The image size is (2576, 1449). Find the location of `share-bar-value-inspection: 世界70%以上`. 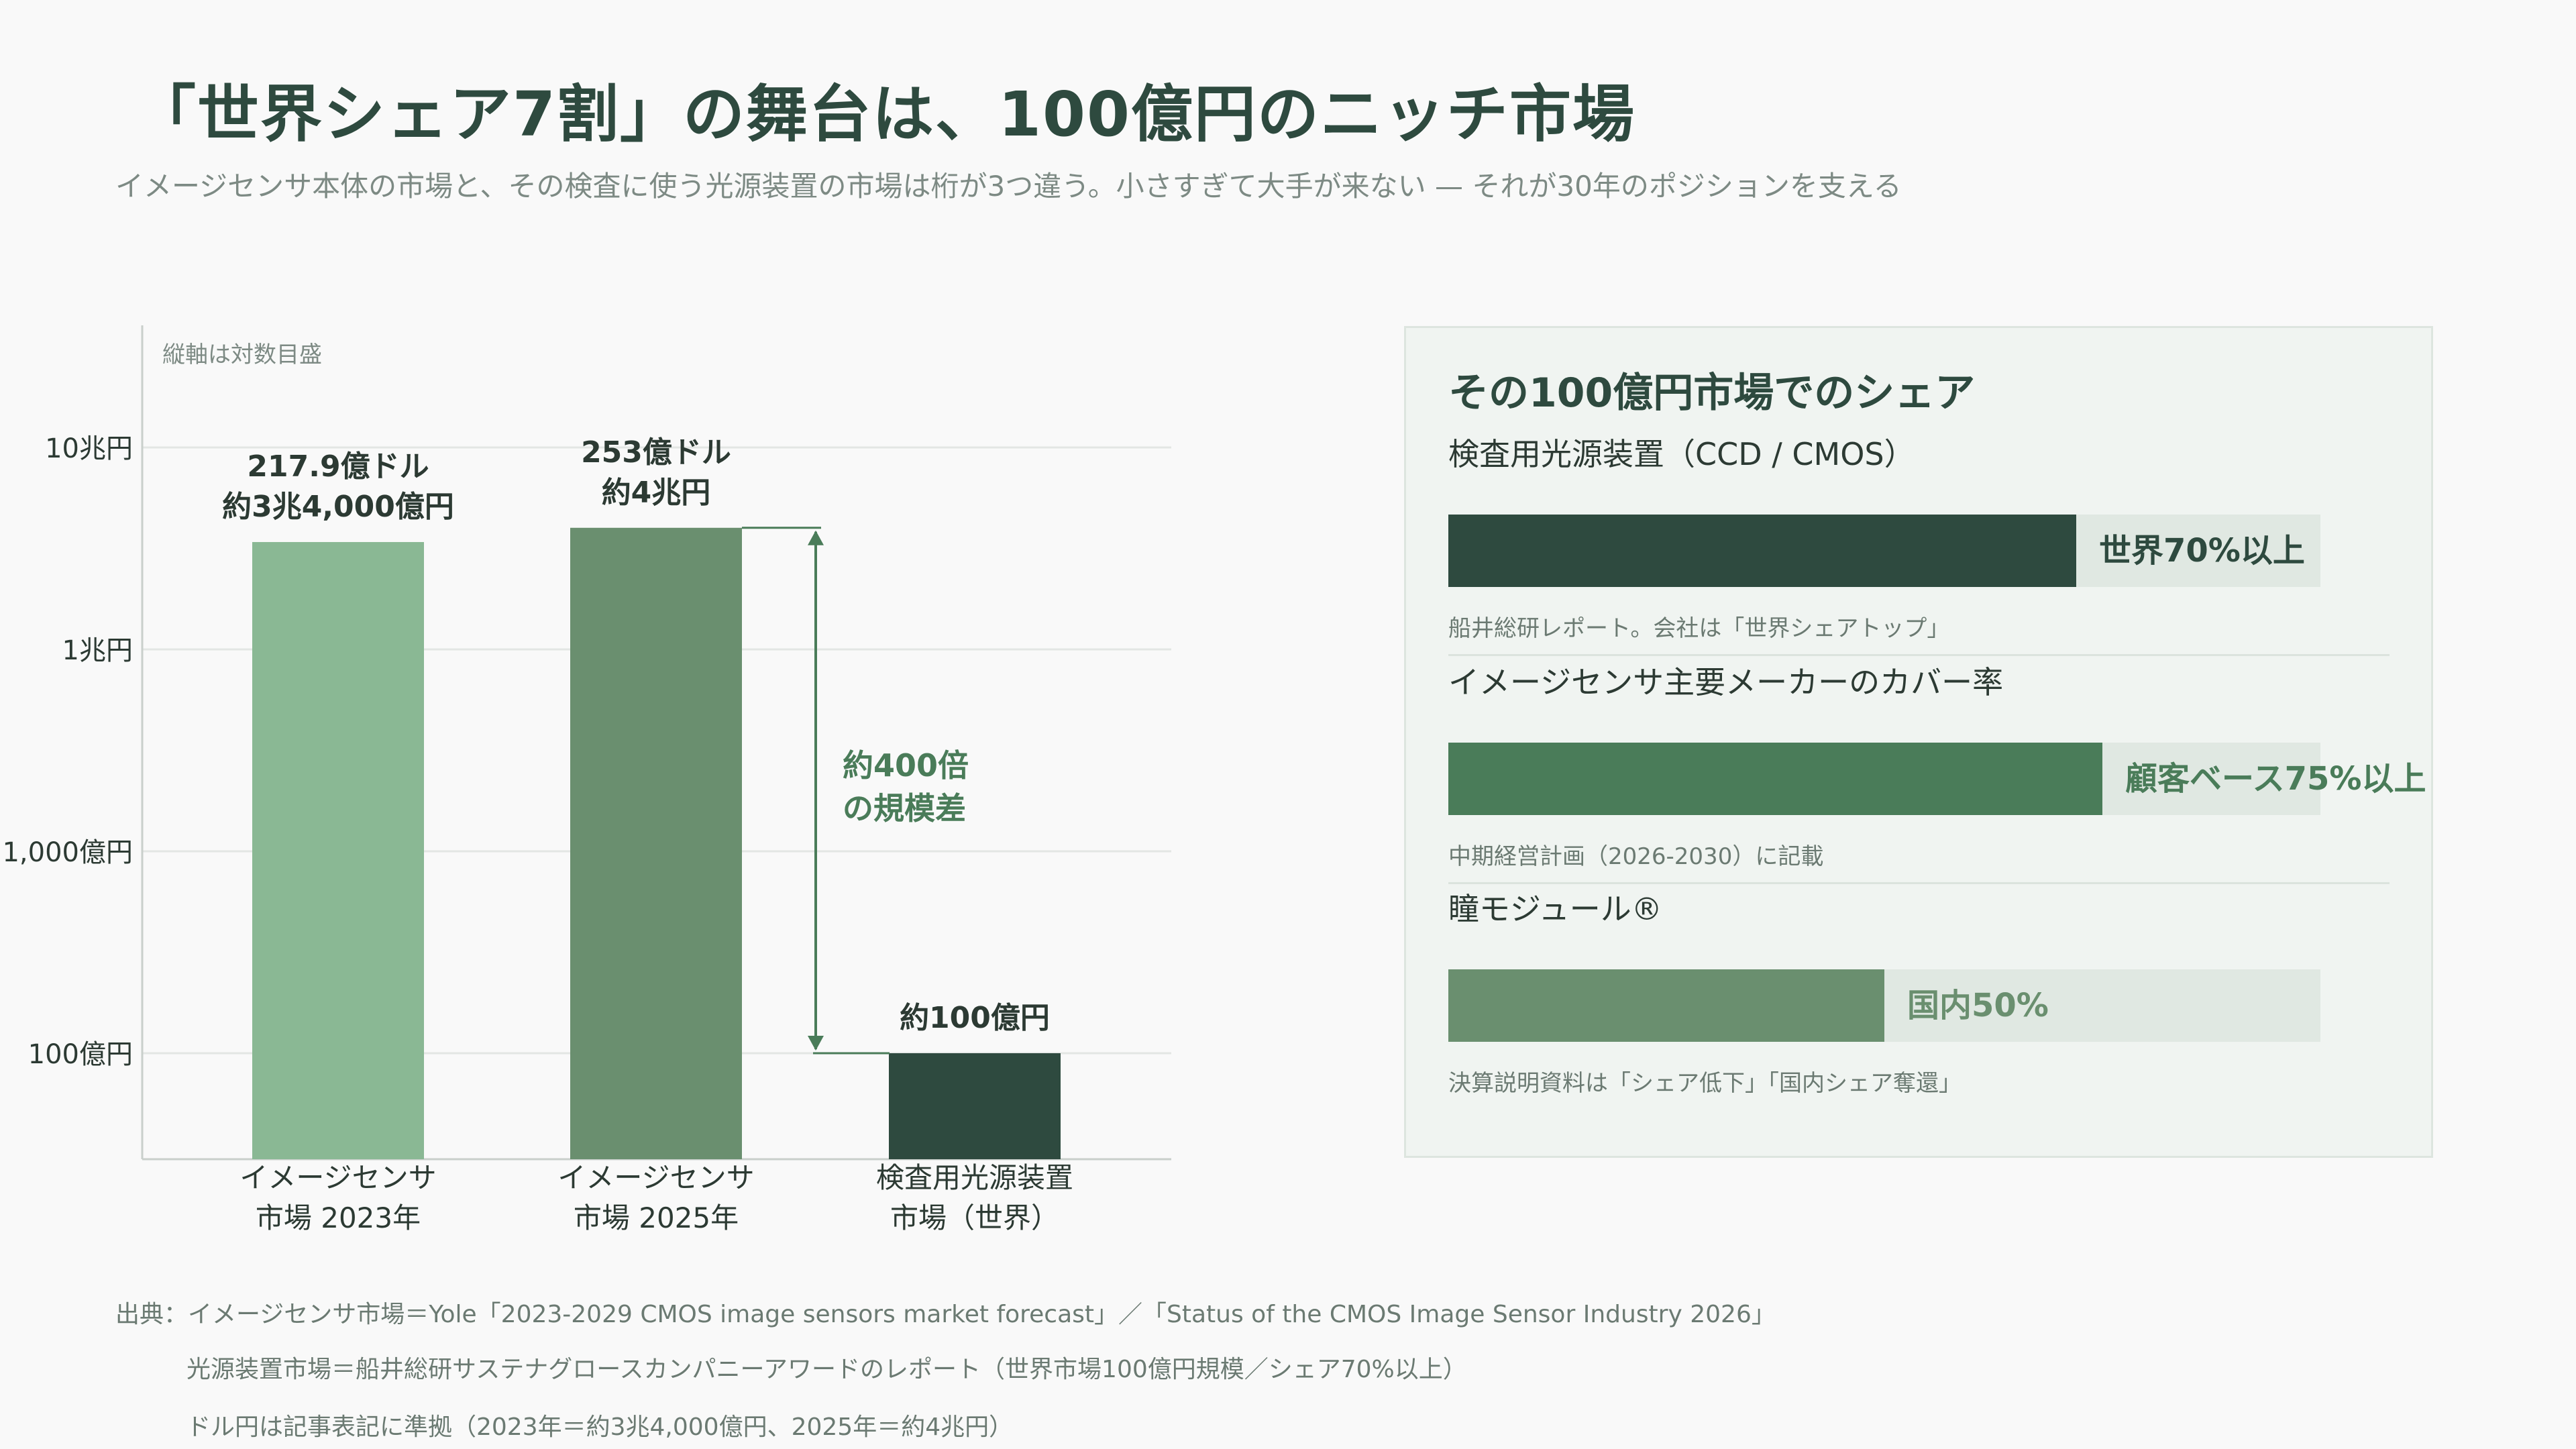

share-bar-value-inspection: 世界70%以上 is located at coordinates (2202, 551).